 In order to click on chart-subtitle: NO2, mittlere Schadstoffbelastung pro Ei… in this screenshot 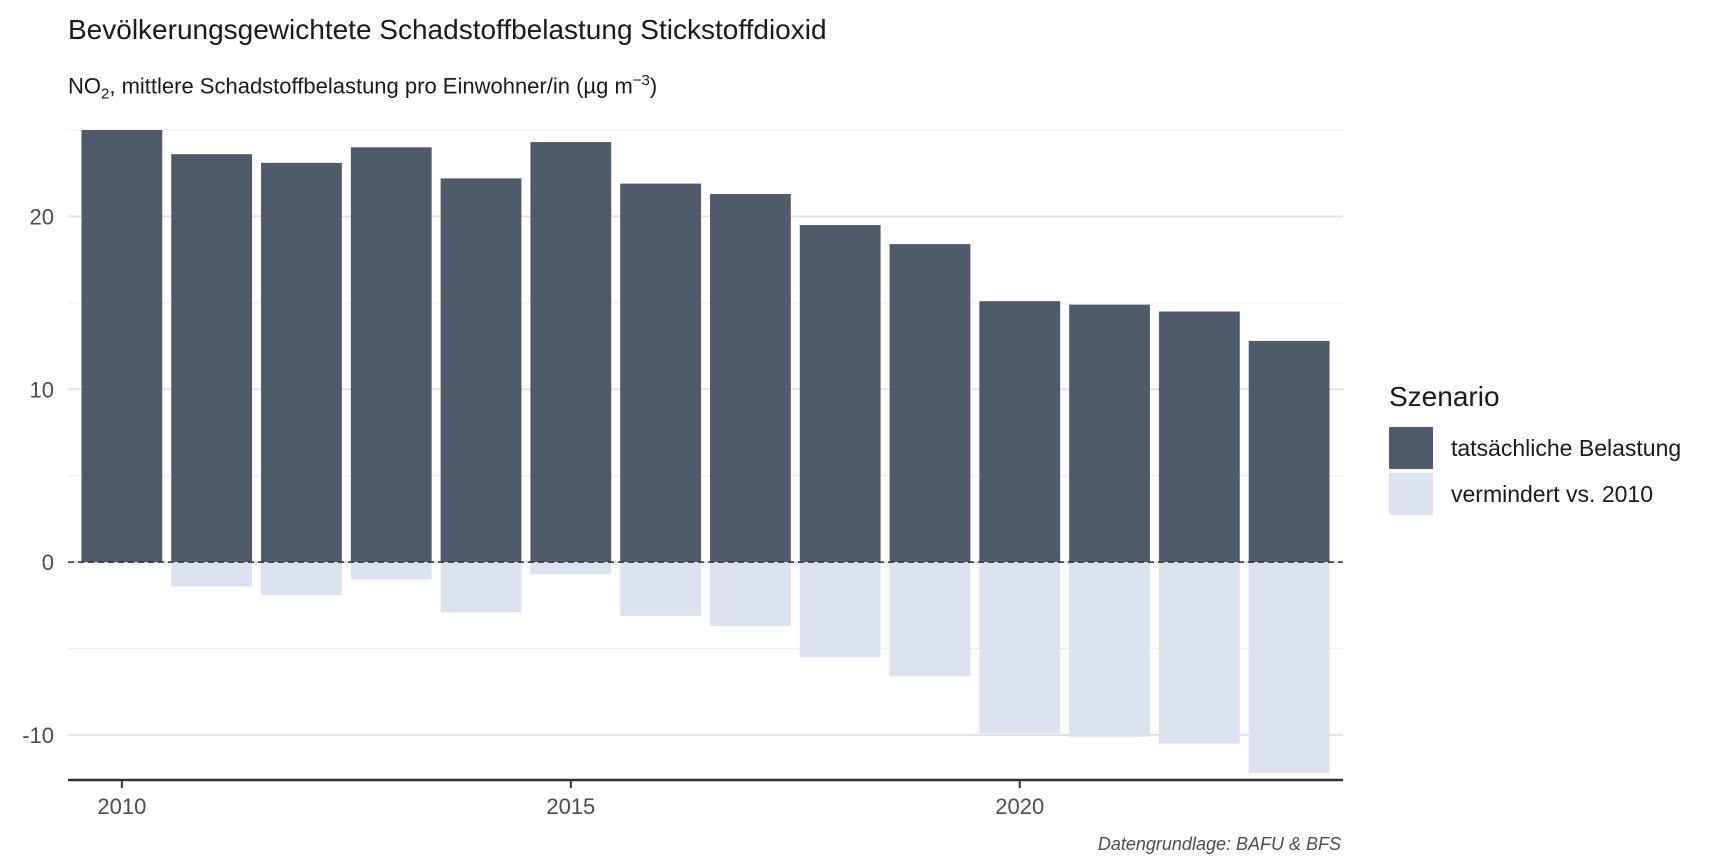, I will do `click(362, 87)`.